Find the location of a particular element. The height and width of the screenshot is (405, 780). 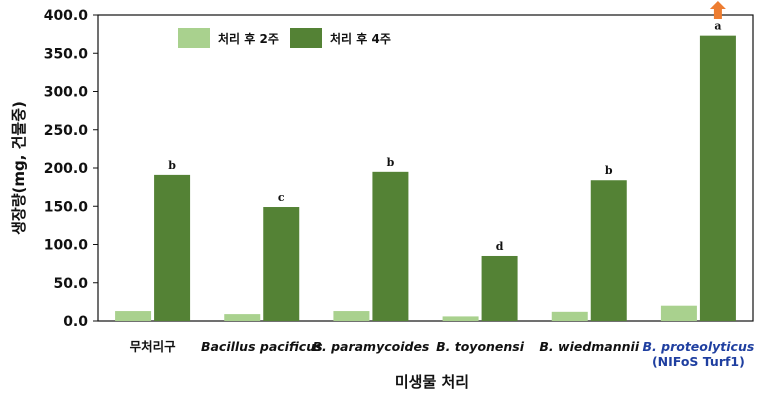

category-label: Bacillus pacificus is located at coordinates (262, 346).